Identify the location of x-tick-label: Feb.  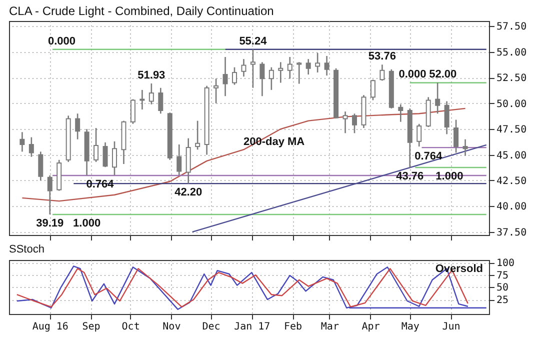
(293, 327).